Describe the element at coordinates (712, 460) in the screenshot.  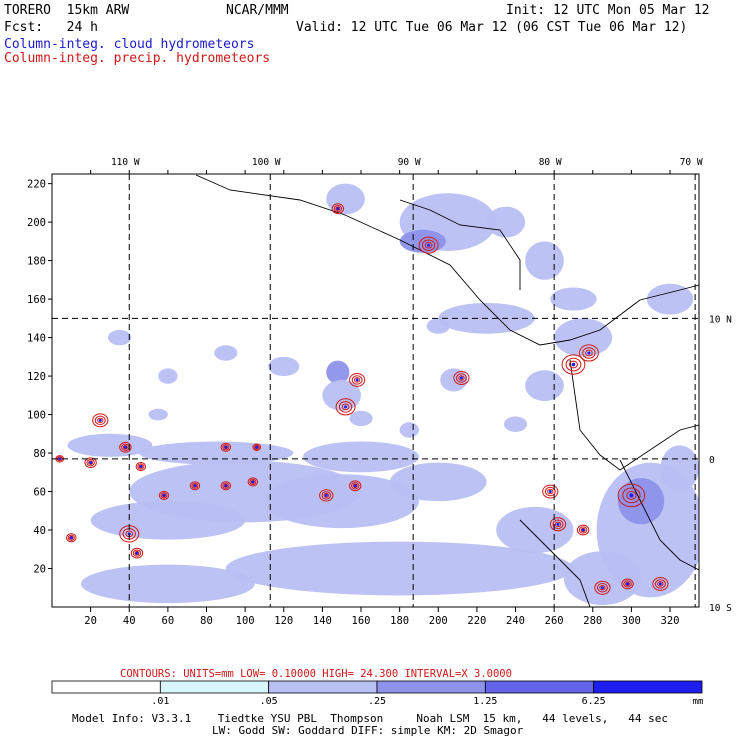
I see `latitude-label: 0` at that location.